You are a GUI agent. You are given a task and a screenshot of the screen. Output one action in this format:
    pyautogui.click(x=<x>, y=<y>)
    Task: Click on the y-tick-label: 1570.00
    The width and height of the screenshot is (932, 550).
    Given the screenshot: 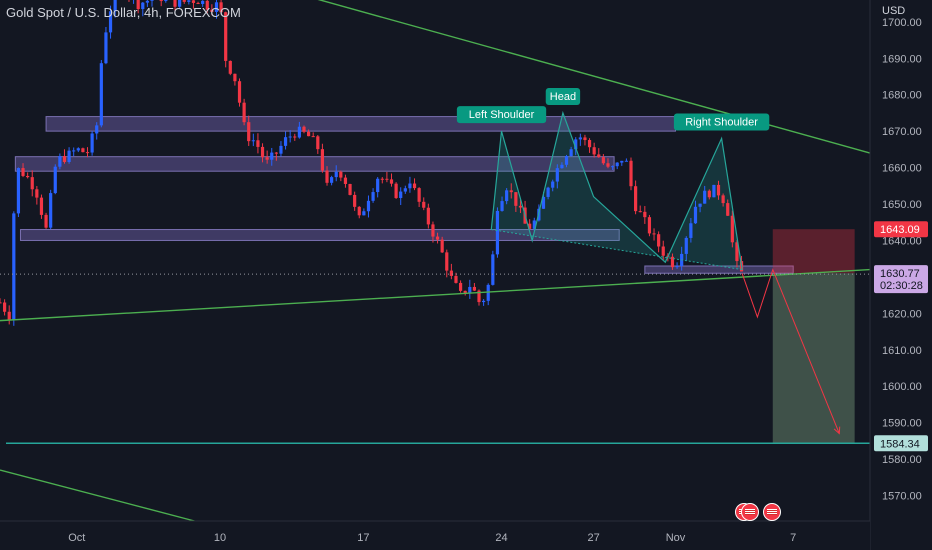 What is the action you would take?
    pyautogui.click(x=902, y=496)
    